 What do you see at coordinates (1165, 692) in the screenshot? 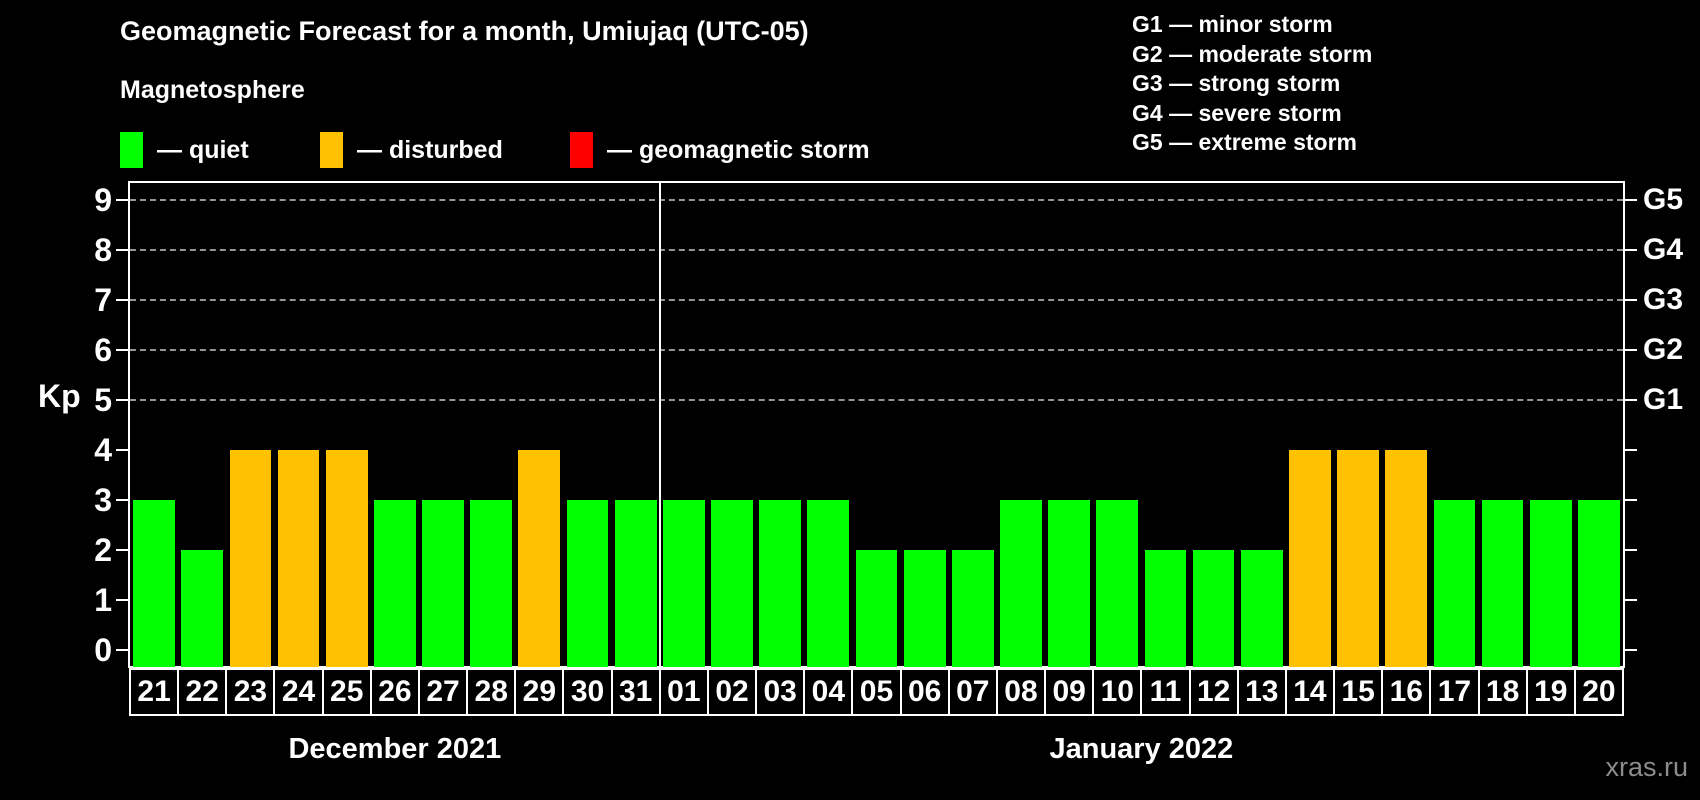
I see `day-label-11: 11` at bounding box center [1165, 692].